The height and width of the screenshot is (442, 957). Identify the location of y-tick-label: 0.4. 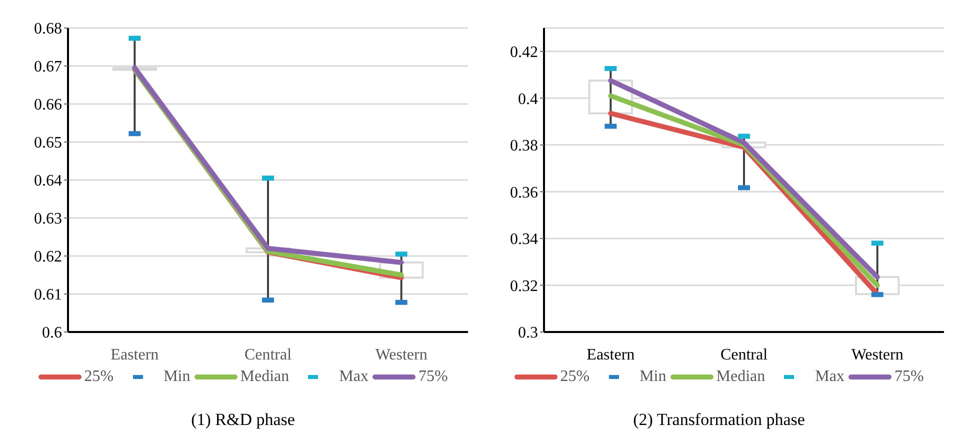
(528, 99).